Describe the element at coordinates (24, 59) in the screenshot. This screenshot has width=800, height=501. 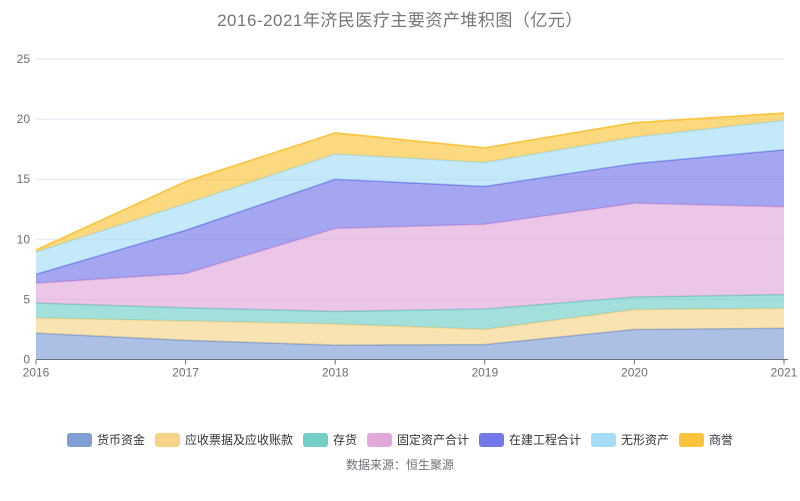
I see `y-axis-label: 25` at that location.